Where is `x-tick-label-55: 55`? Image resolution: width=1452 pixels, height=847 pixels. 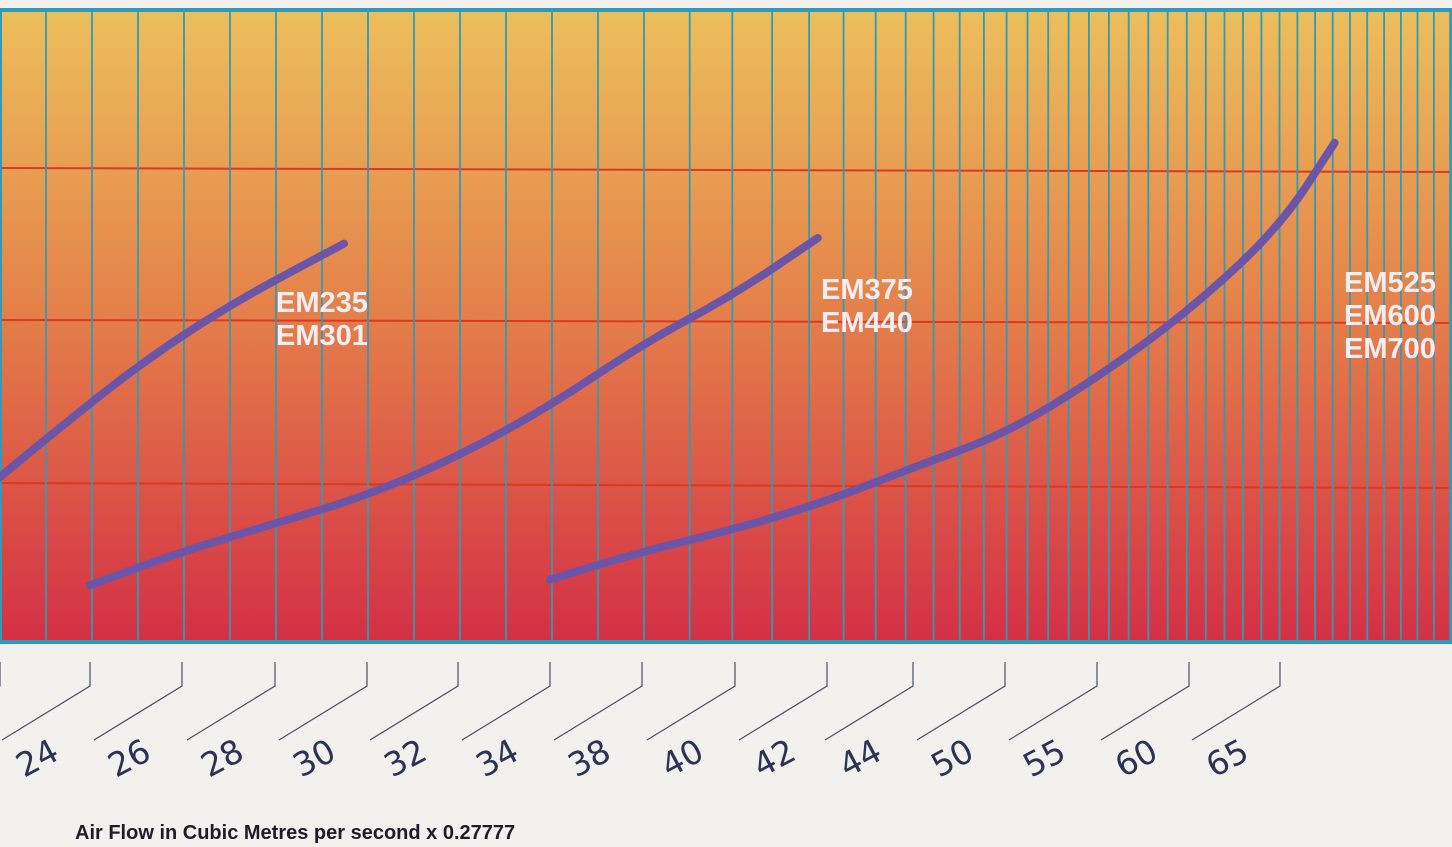
x-tick-label-55: 55 is located at coordinates (1043, 758).